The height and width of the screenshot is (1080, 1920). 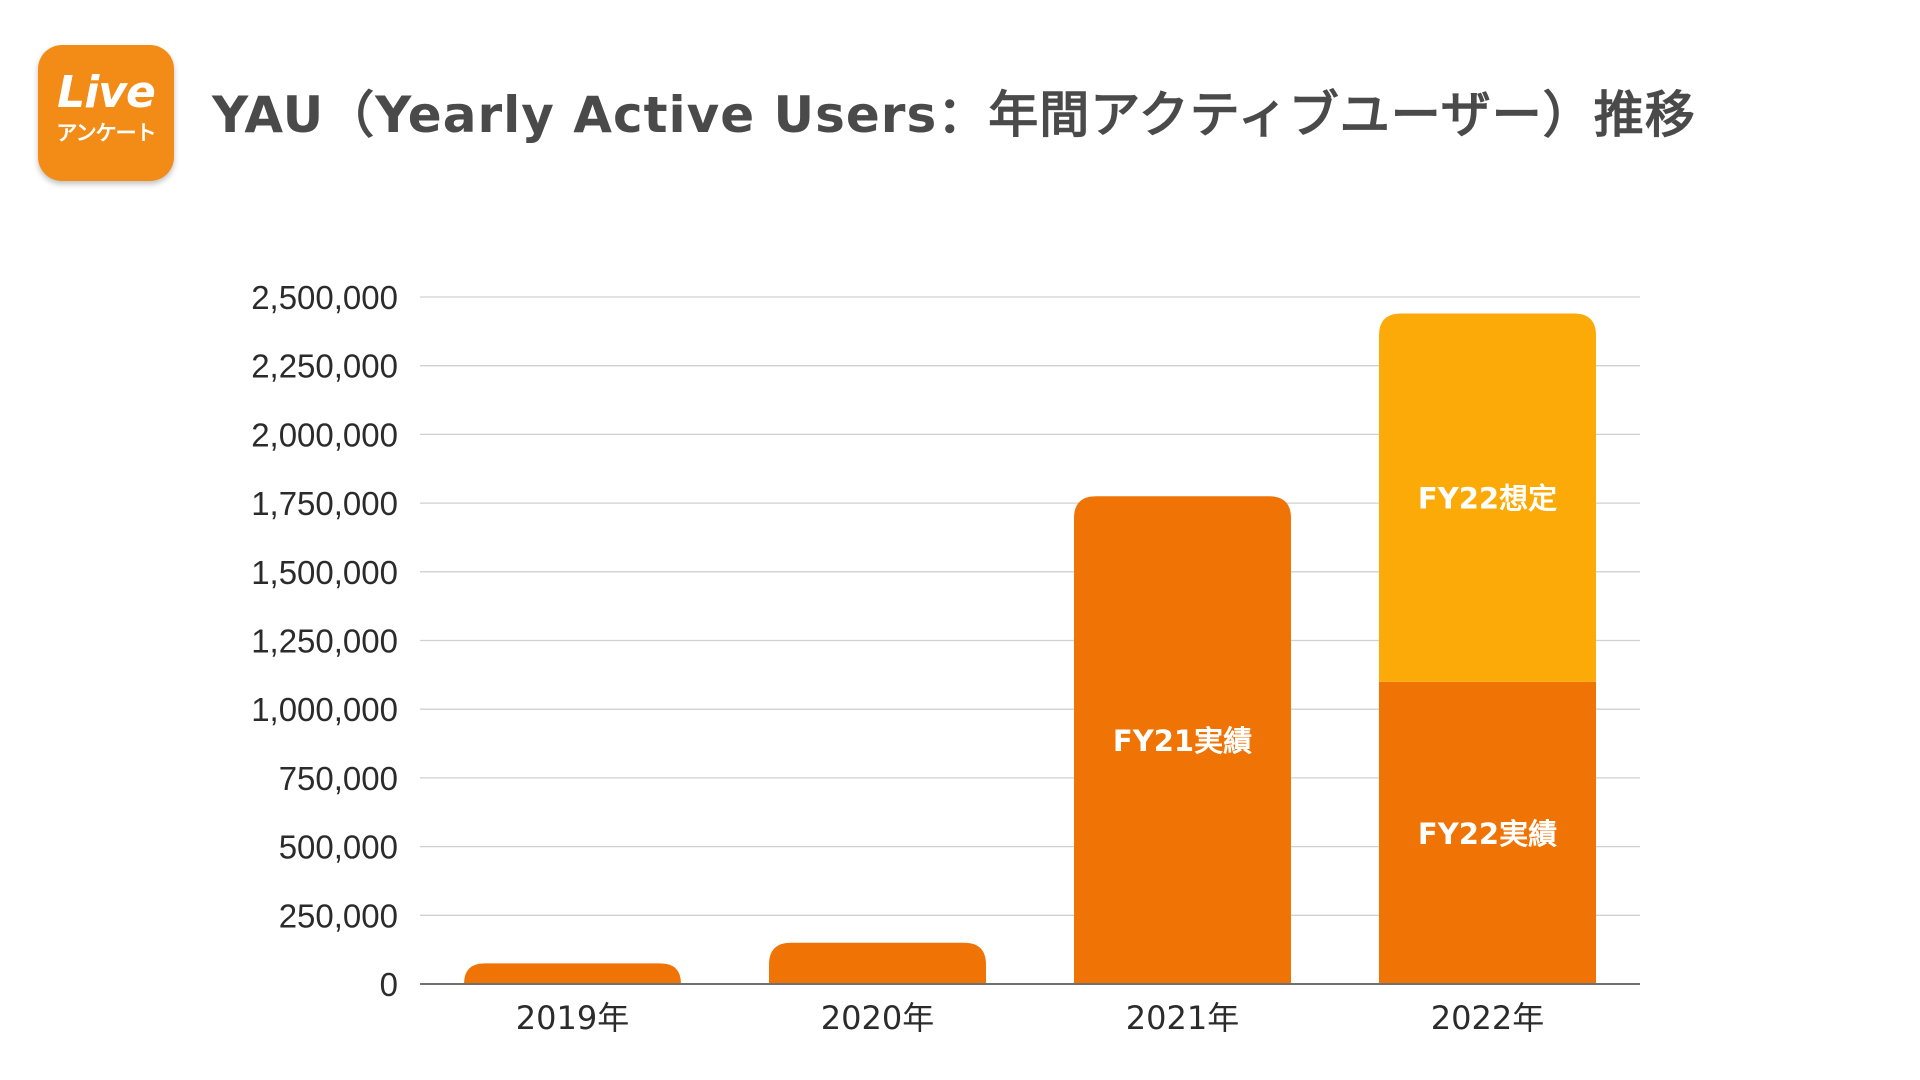 I want to click on y-tick-label: 2,000,000, so click(x=324, y=434).